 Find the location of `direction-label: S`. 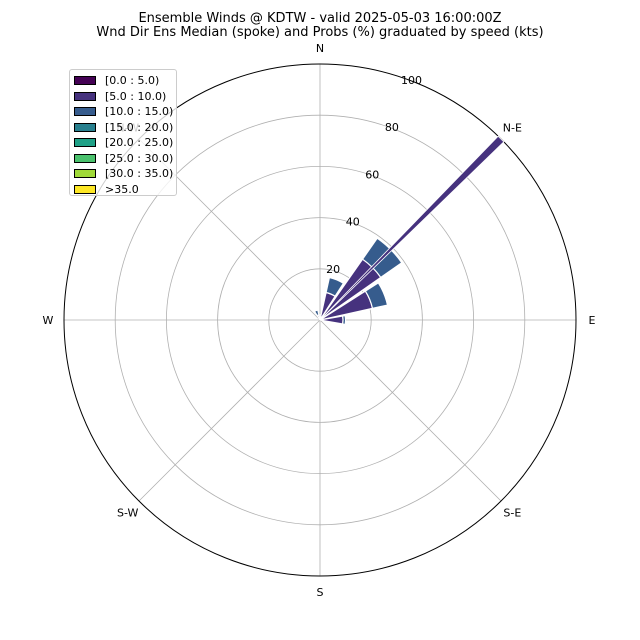

direction-label: S is located at coordinates (320, 592).